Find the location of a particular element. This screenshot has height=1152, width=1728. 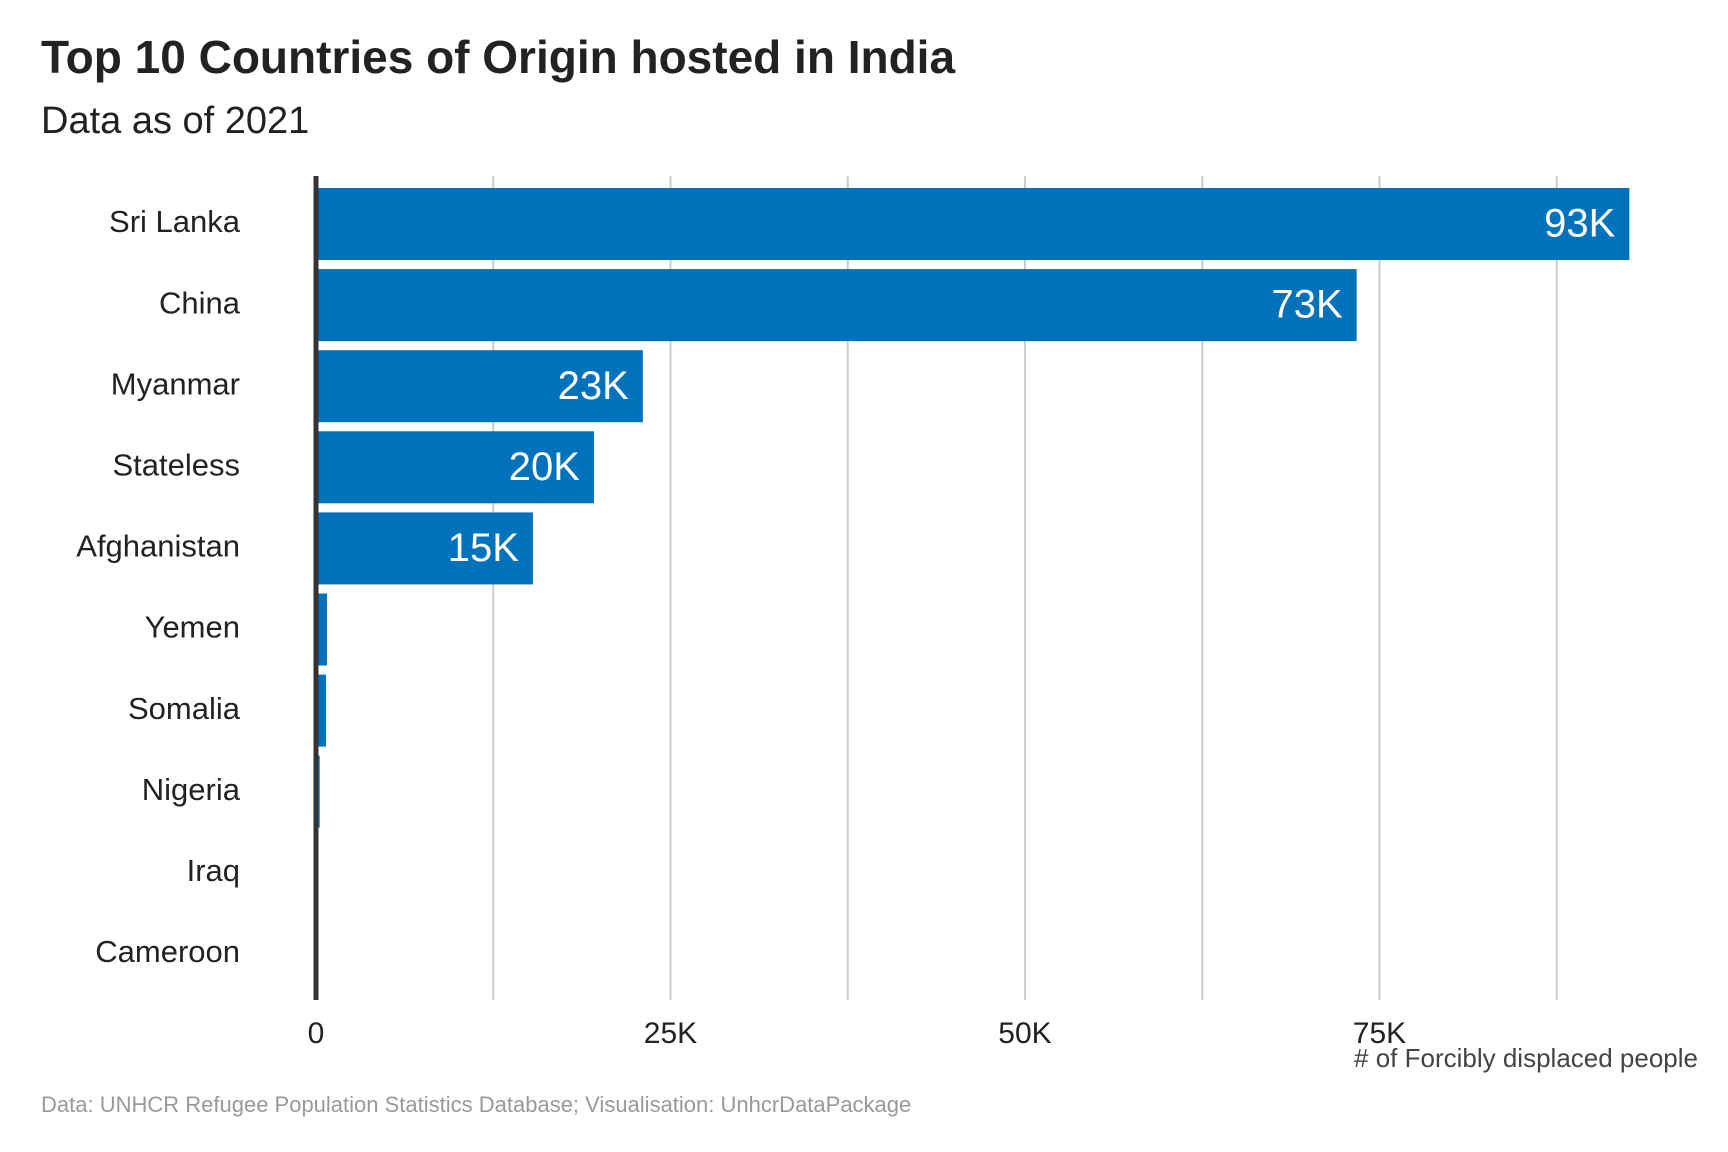

category-label: Sri Lanka is located at coordinates (175, 221).